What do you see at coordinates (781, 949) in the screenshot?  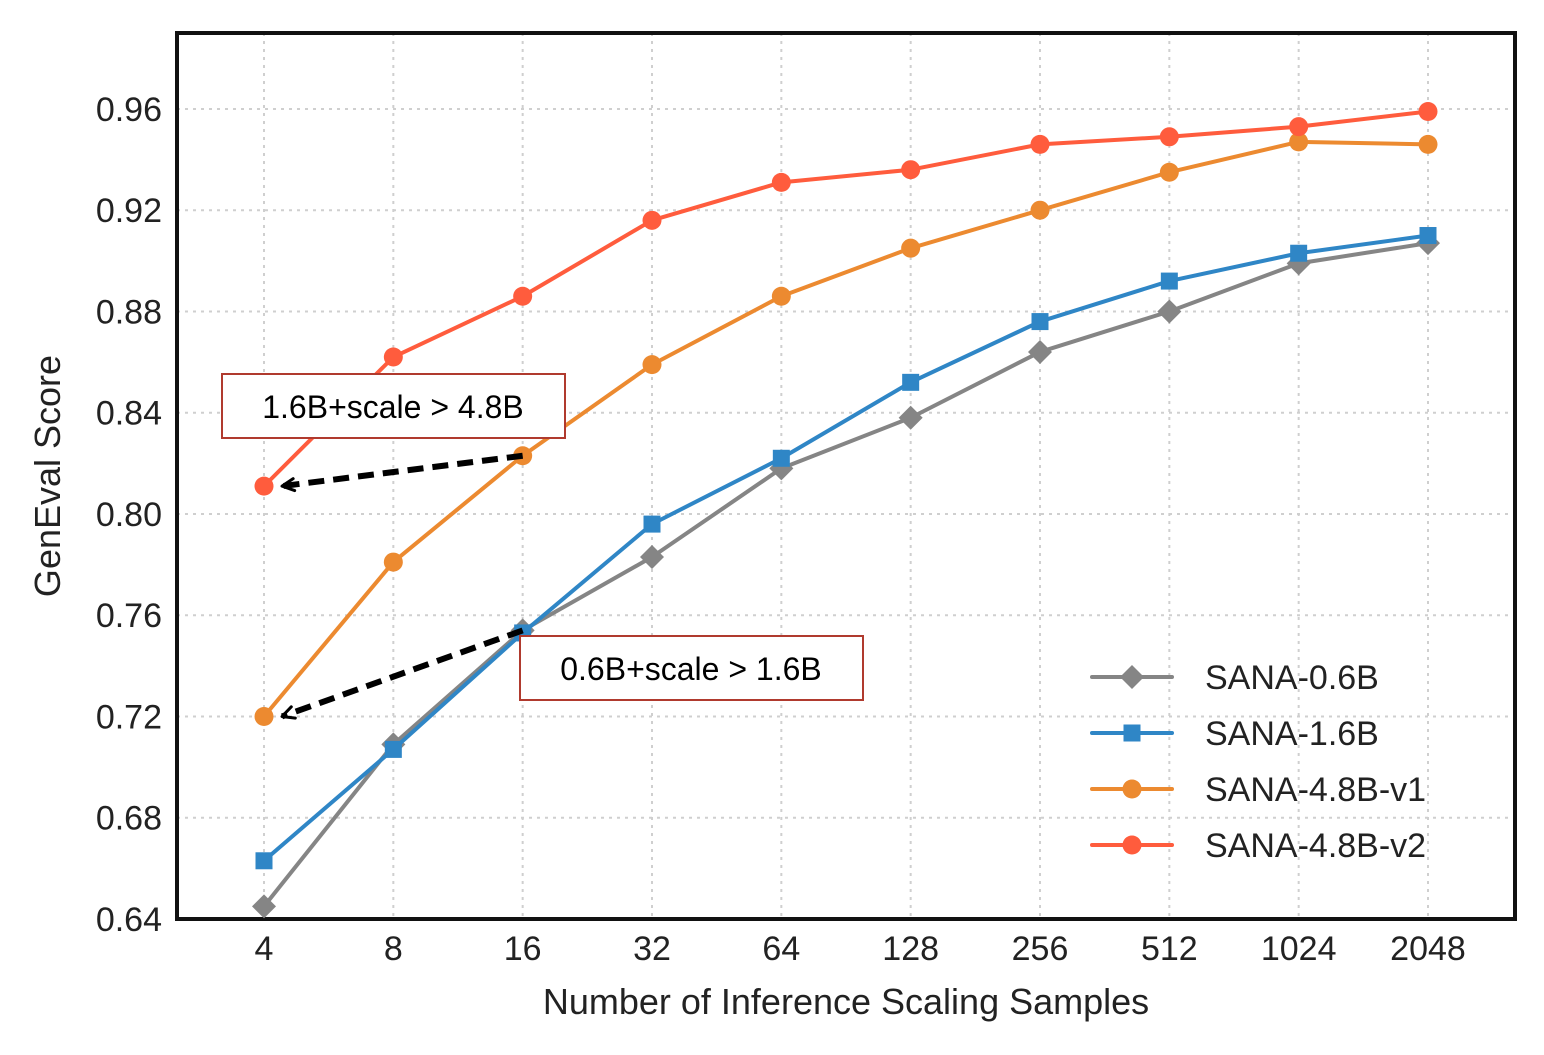 I see `x-tick-label: 64` at bounding box center [781, 949].